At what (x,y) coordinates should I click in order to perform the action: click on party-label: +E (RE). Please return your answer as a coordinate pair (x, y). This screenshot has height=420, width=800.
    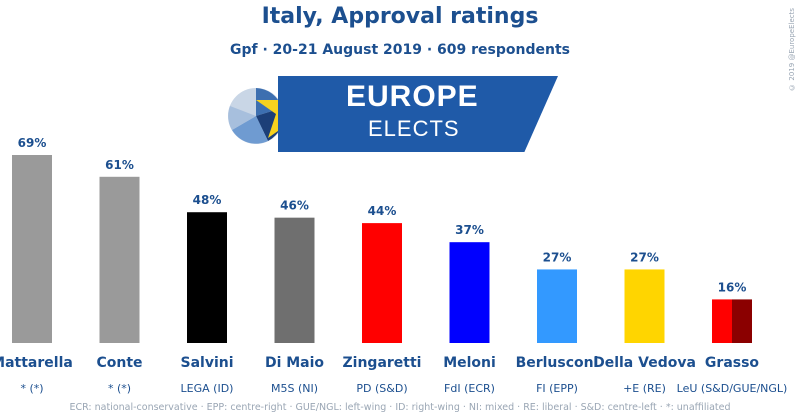
    Looking at the image, I should click on (644, 388).